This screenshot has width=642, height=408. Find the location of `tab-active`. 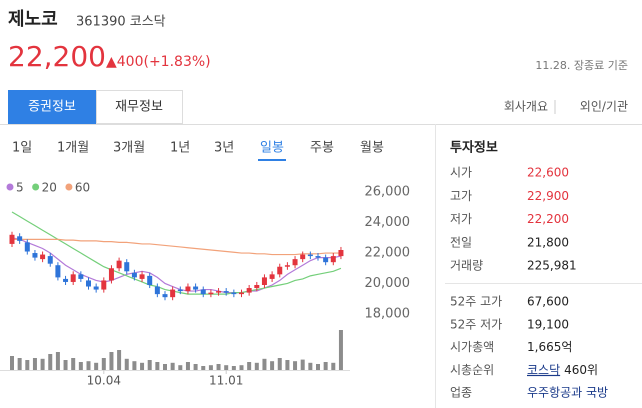

tab-active is located at coordinates (52, 107).